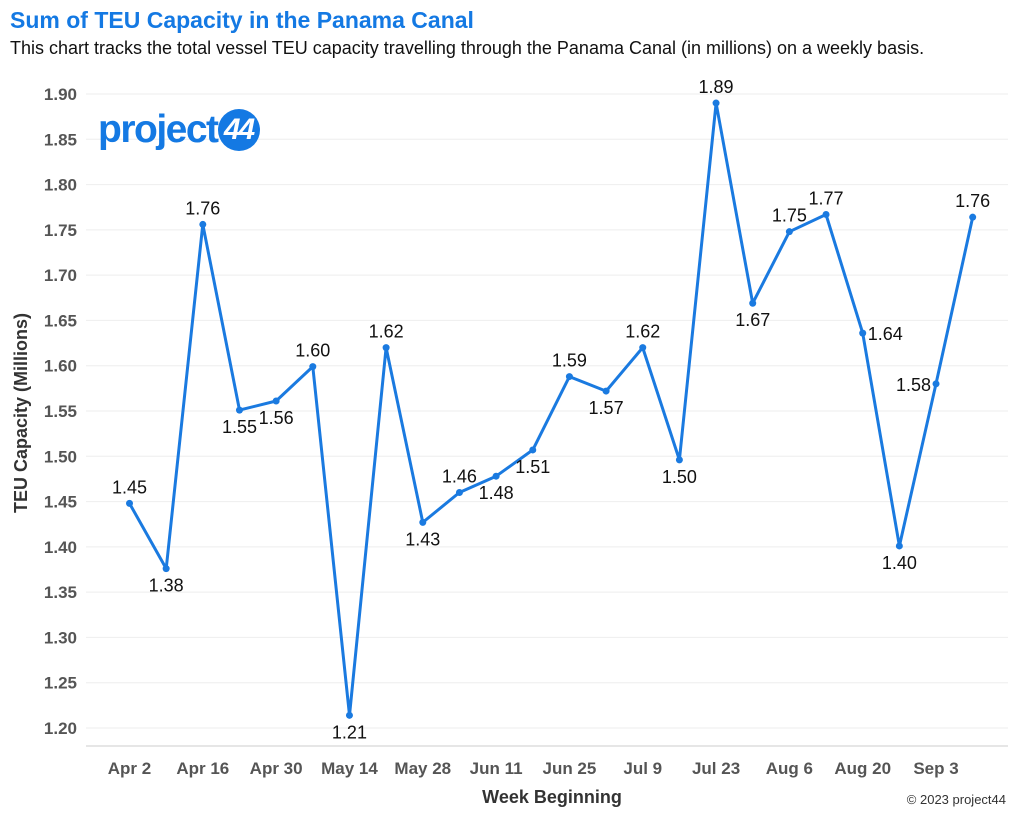 Image resolution: width=1024 pixels, height=819 pixels. I want to click on x-tick-label: Jun 11, so click(496, 768).